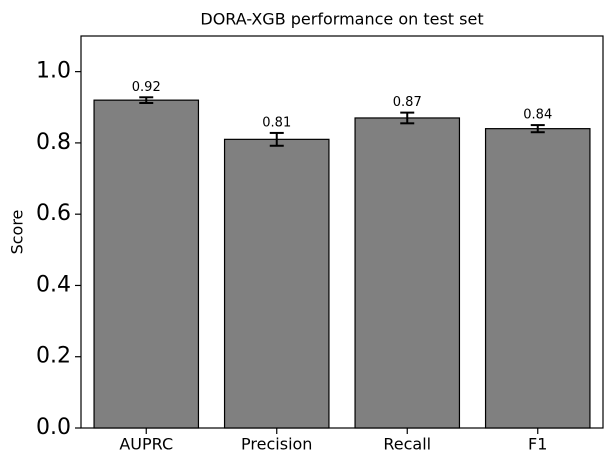 The image size is (605, 454). Describe the element at coordinates (146, 87) in the screenshot. I see `value-label: 0.92` at that location.